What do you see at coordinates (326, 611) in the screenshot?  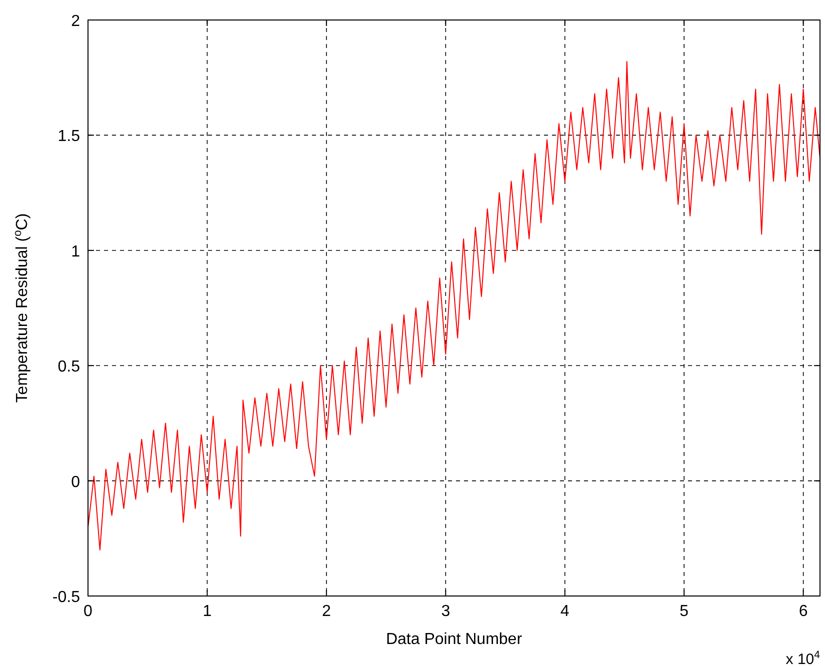 I see `x-tick-label: 2` at bounding box center [326, 611].